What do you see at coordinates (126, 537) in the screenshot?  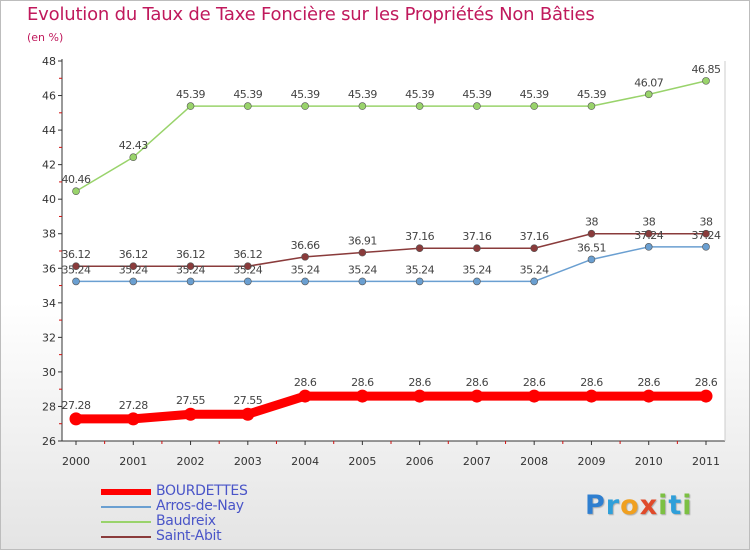 I see `legend-swatch-saint-abit` at bounding box center [126, 537].